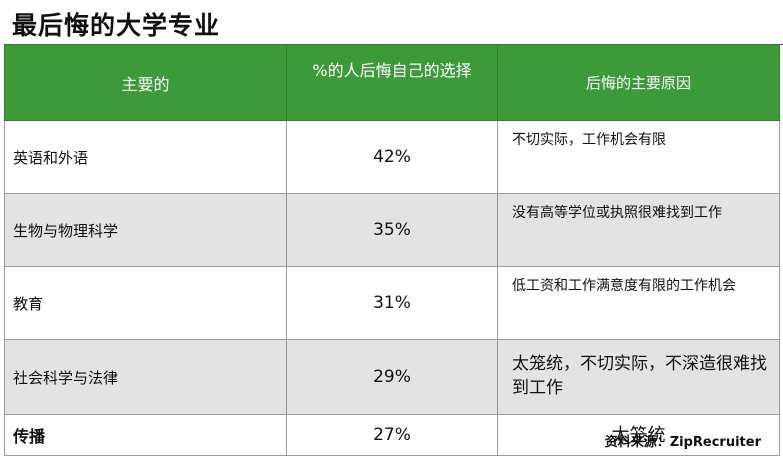  I want to click on column-header-percent: %的人后悔自己的选择, so click(392, 82).